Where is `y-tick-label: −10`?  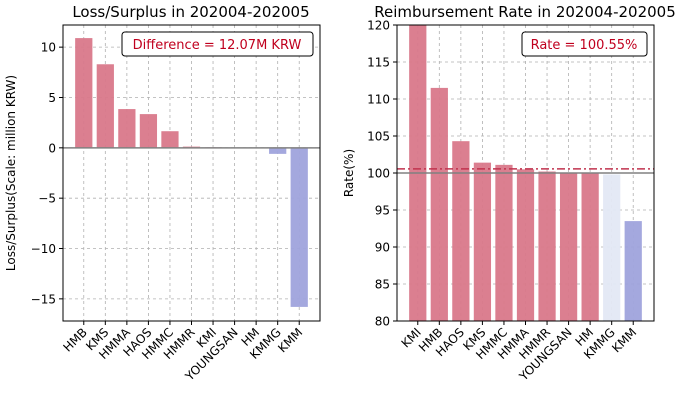
y-tick-label: −10 is located at coordinates (43, 249).